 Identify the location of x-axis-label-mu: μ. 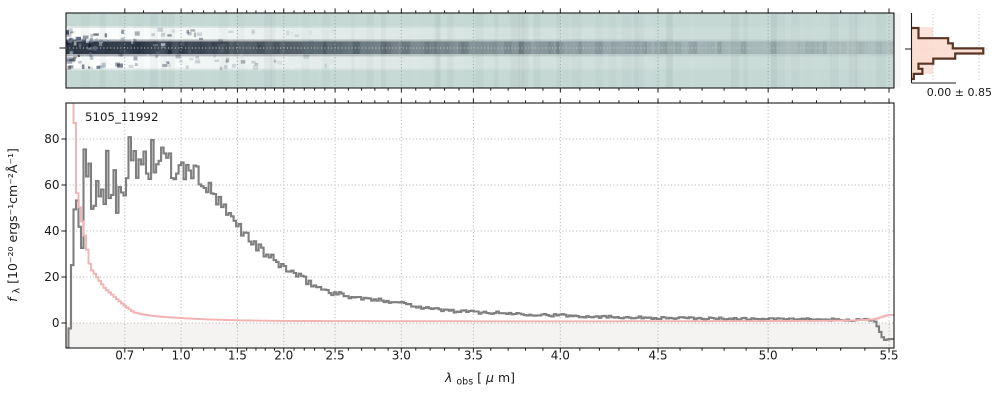
(489, 377).